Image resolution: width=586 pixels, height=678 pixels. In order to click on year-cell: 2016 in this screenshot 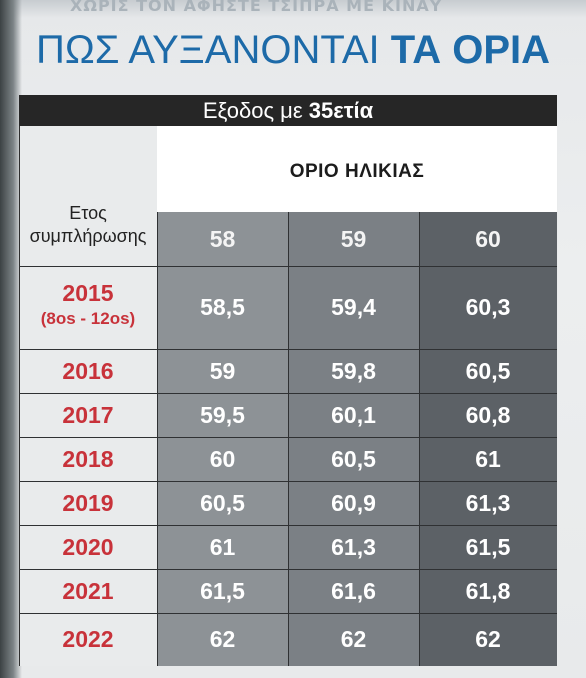, I will do `click(88, 371)`.